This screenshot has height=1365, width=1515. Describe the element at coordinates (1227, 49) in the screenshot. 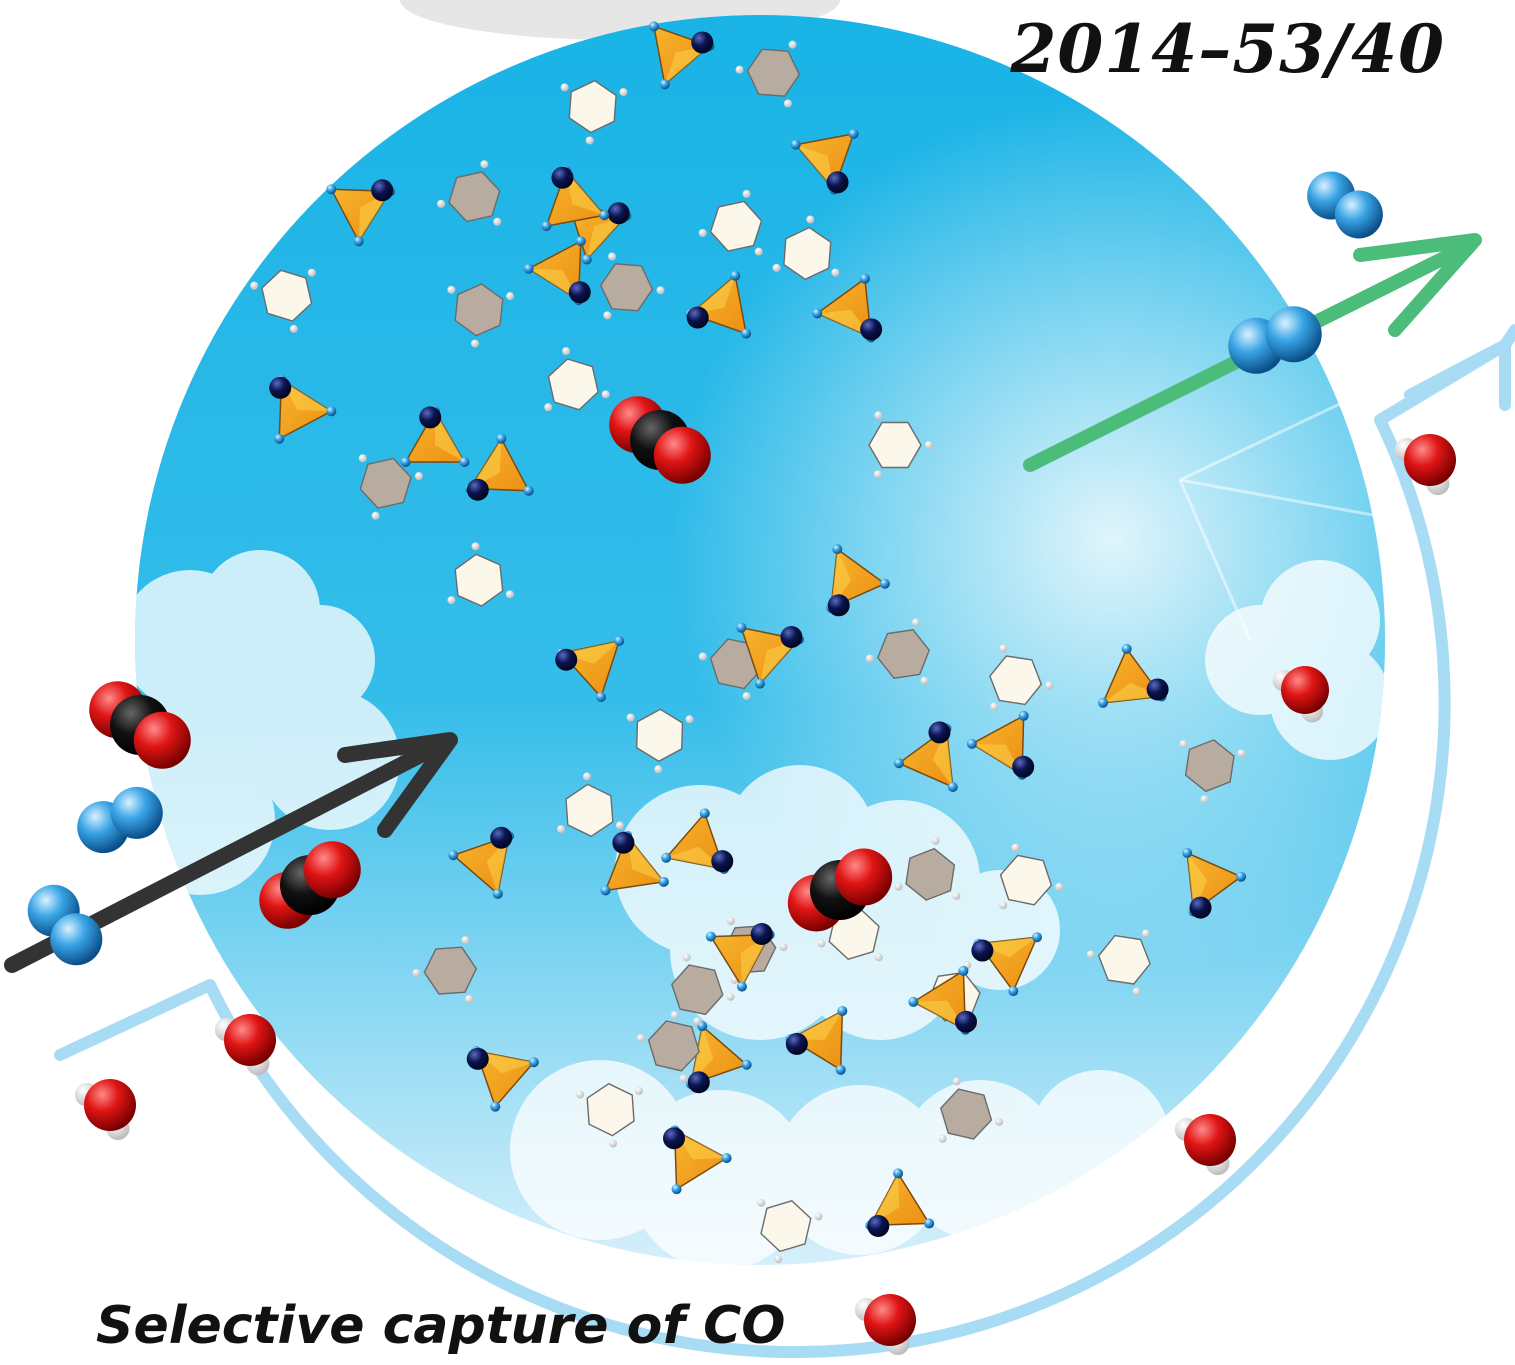

I see `issue-code: 2014–53/40` at that location.